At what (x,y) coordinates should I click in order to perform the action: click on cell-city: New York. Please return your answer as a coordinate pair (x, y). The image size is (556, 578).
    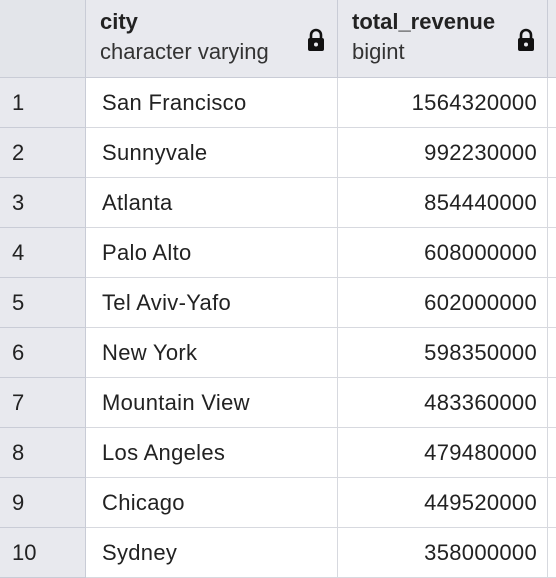
    Looking at the image, I should click on (212, 353).